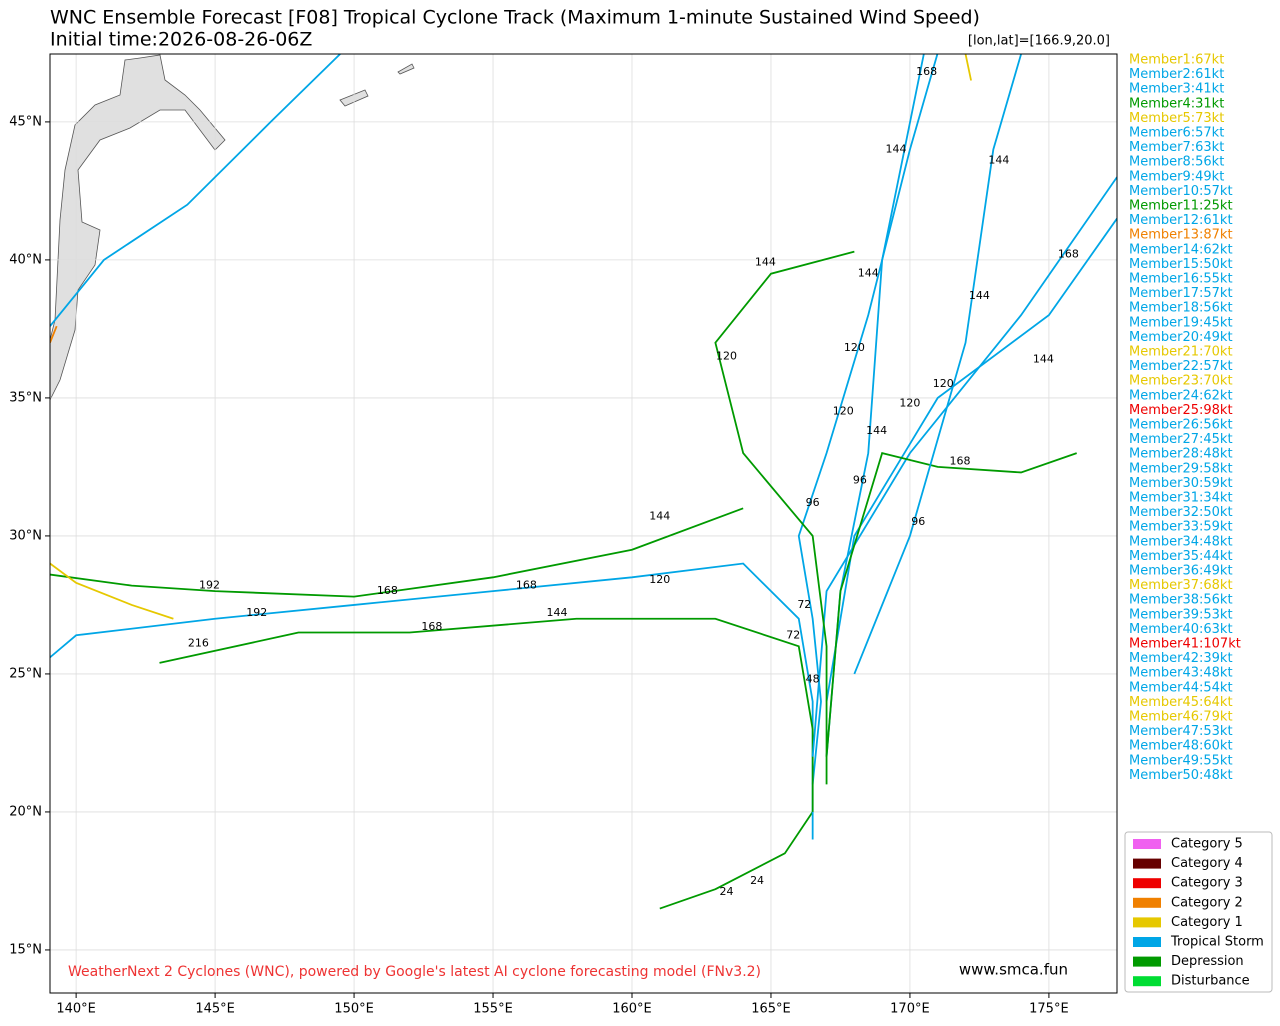 The height and width of the screenshot is (1026, 1280). I want to click on member-label: Member23:70kt, so click(1181, 381).